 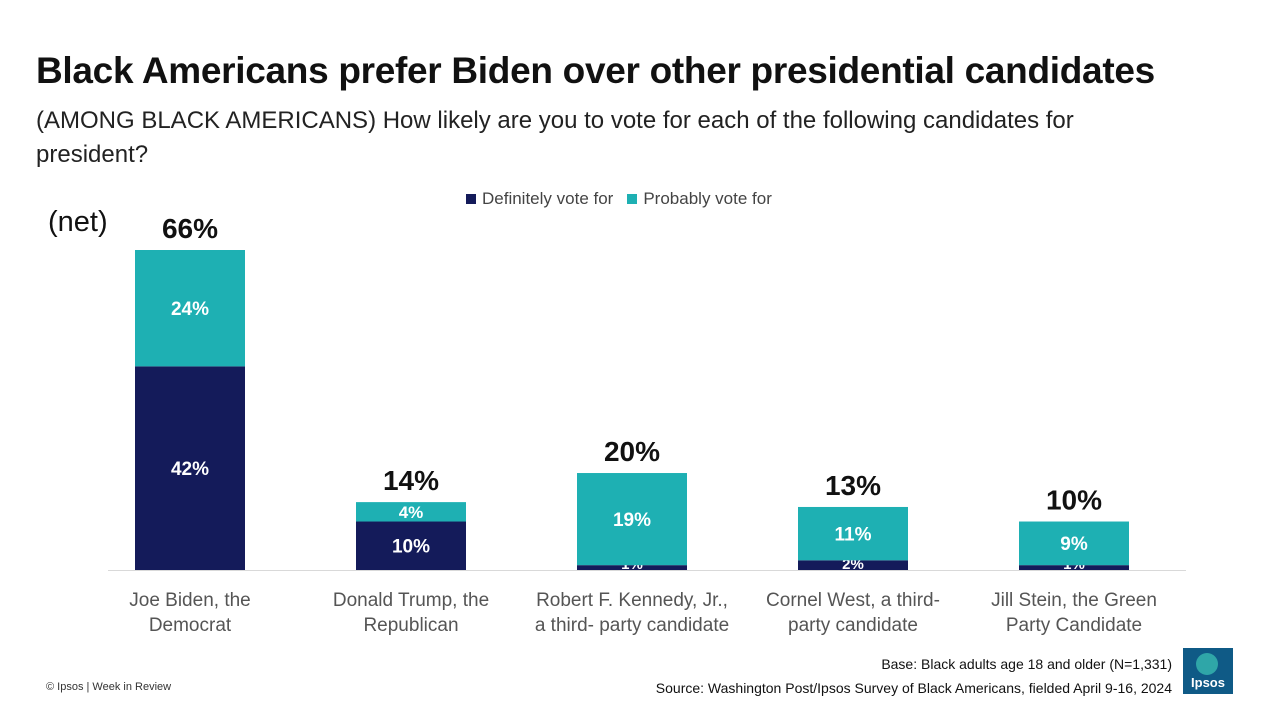 I want to click on net-total-label-1: 14%, so click(x=411, y=480).